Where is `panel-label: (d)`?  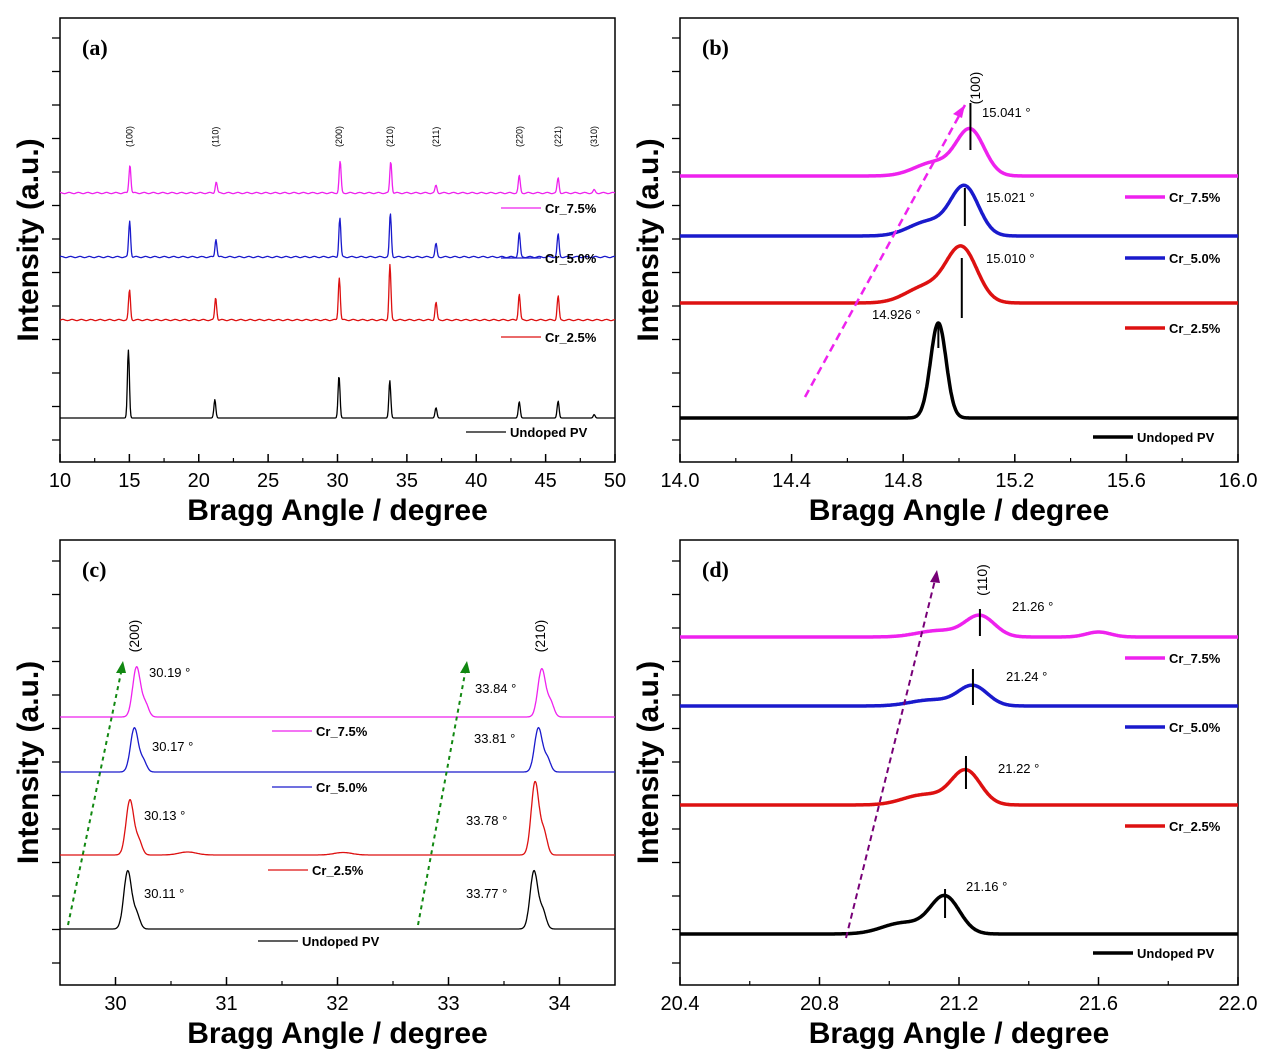 panel-label: (d) is located at coordinates (715, 569).